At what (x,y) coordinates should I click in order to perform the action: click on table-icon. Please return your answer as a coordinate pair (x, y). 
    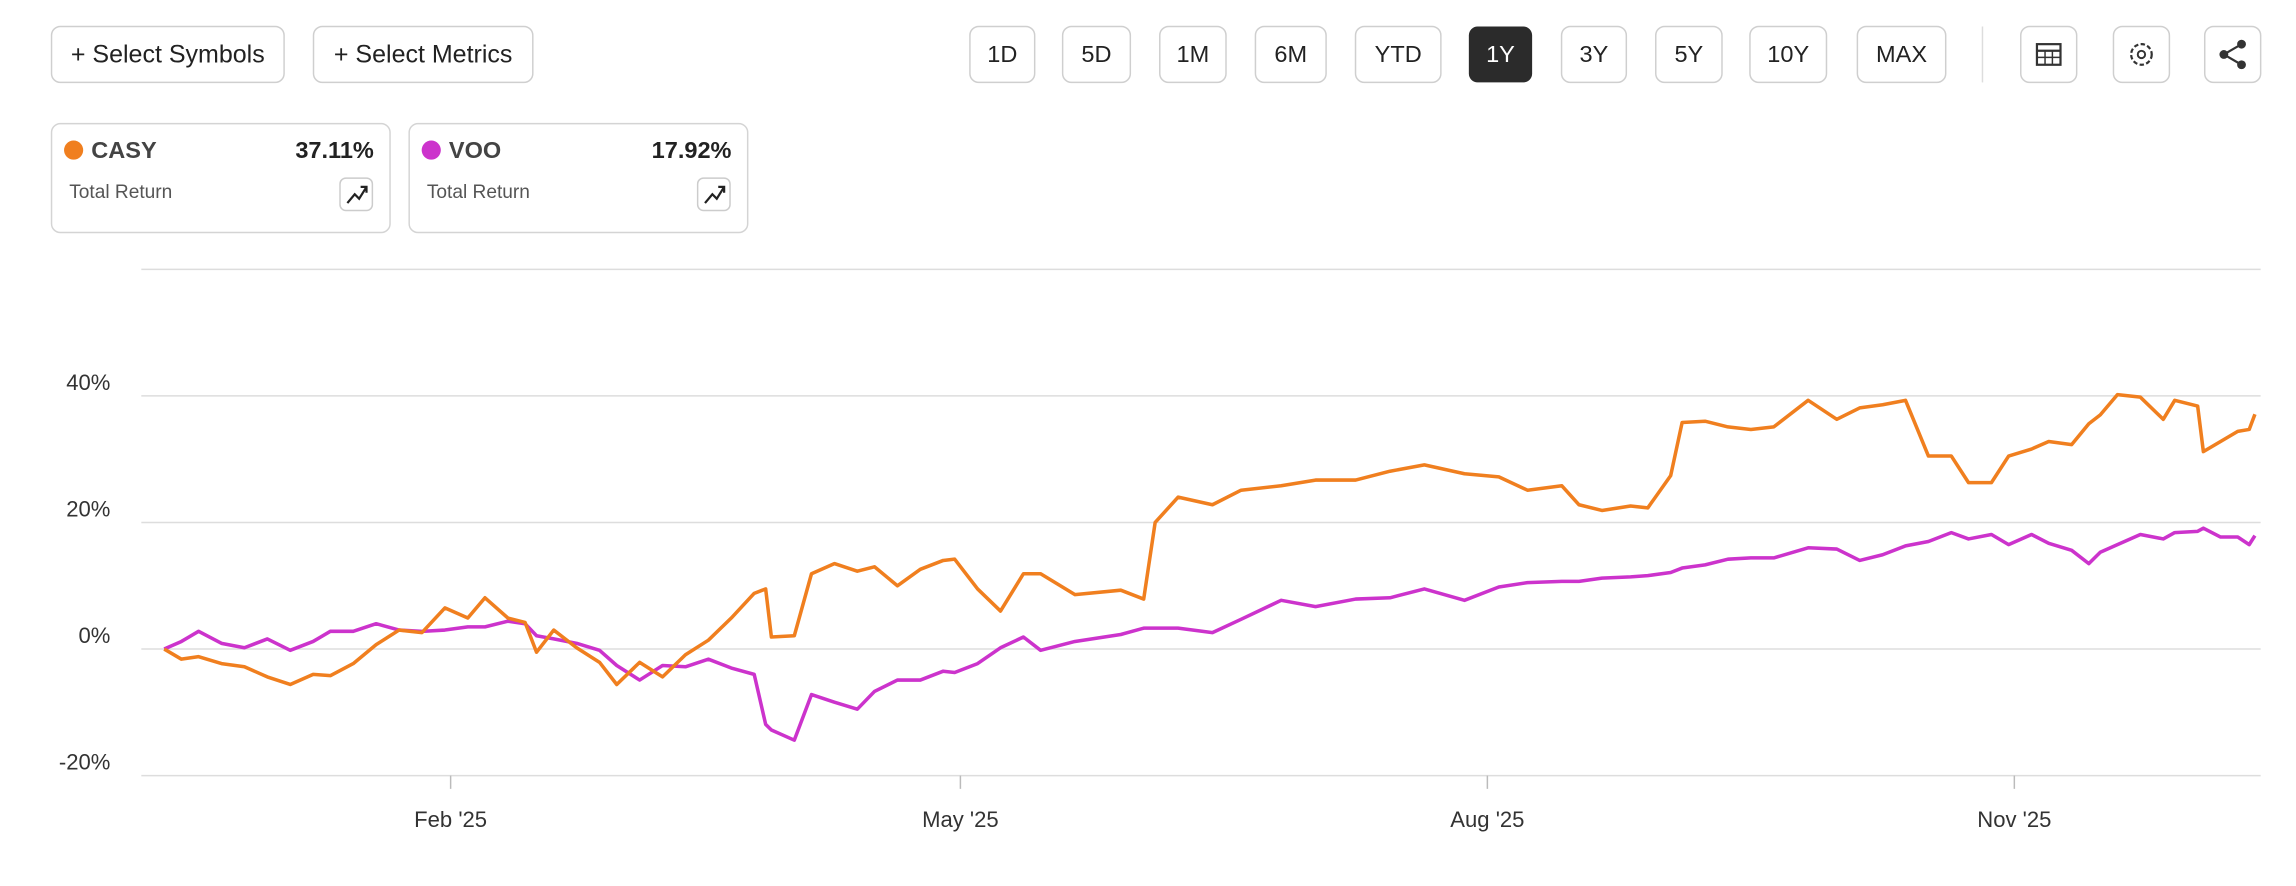
    Looking at the image, I should click on (2048, 54).